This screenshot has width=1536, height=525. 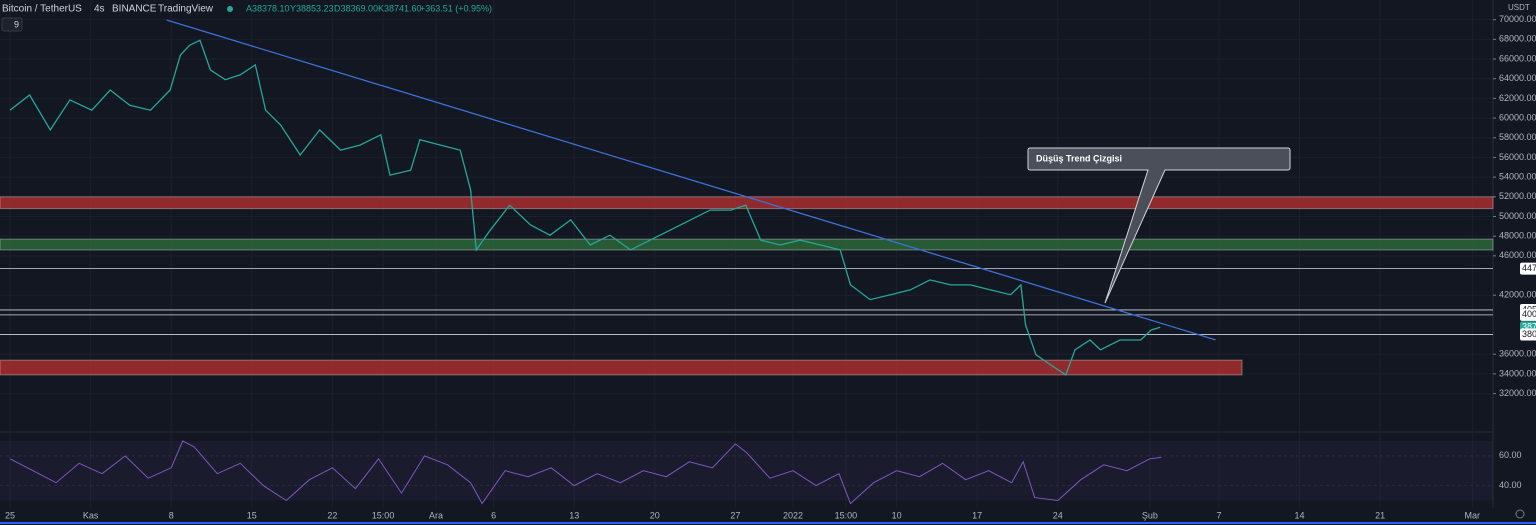 I want to click on rsi-band, so click(x=746, y=470).